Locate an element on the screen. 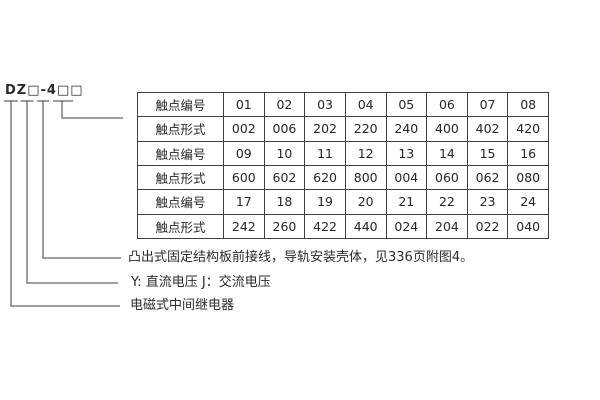  value-cell: 024 is located at coordinates (406, 226).